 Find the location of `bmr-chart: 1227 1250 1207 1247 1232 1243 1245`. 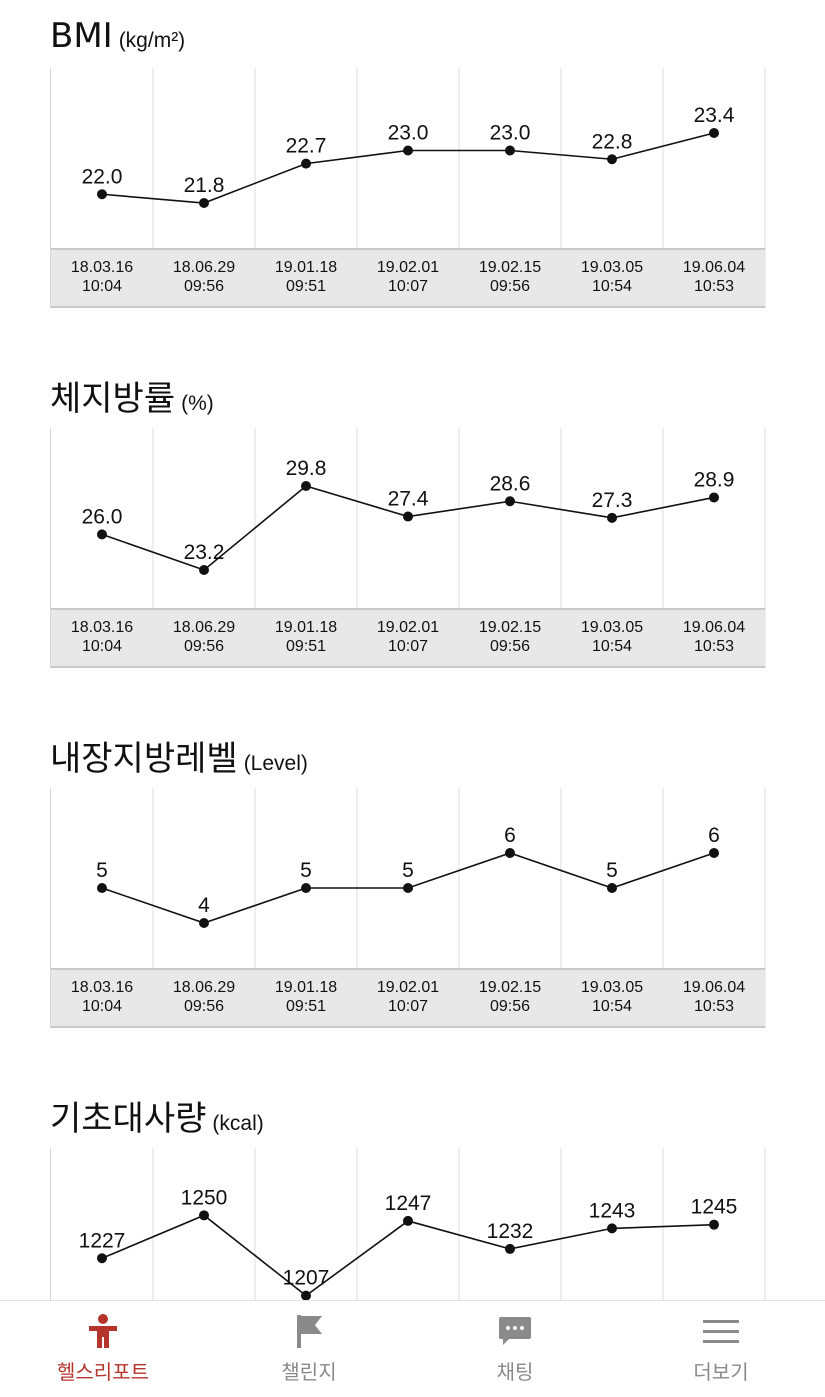

bmr-chart: 1227 1250 1207 1247 1232 1243 1245 is located at coordinates (408, 1224).